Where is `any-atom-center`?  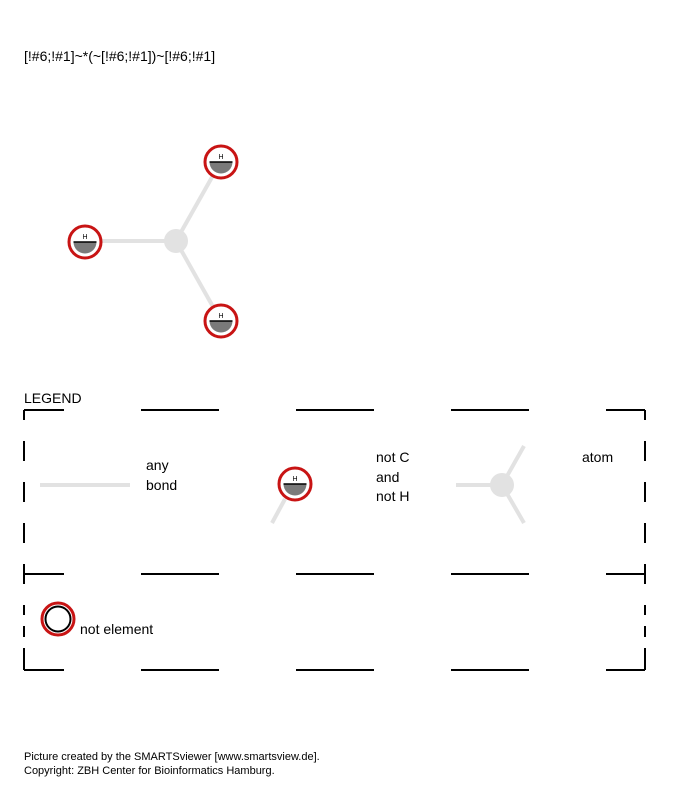 any-atom-center is located at coordinates (176, 241).